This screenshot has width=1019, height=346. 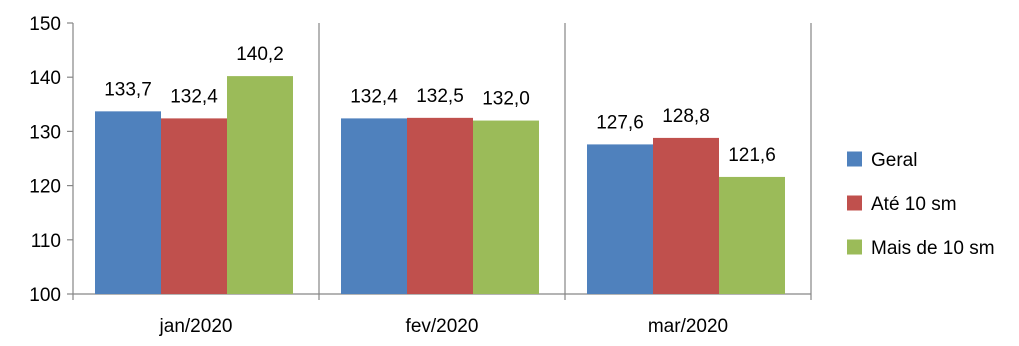 I want to click on x-category-label: fev/2020, so click(x=442, y=326).